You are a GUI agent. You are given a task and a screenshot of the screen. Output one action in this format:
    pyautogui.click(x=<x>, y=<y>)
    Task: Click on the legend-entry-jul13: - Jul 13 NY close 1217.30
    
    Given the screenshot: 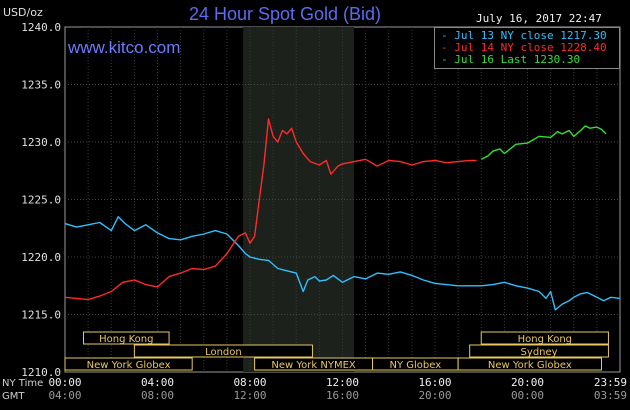 What is the action you would take?
    pyautogui.click(x=524, y=35)
    